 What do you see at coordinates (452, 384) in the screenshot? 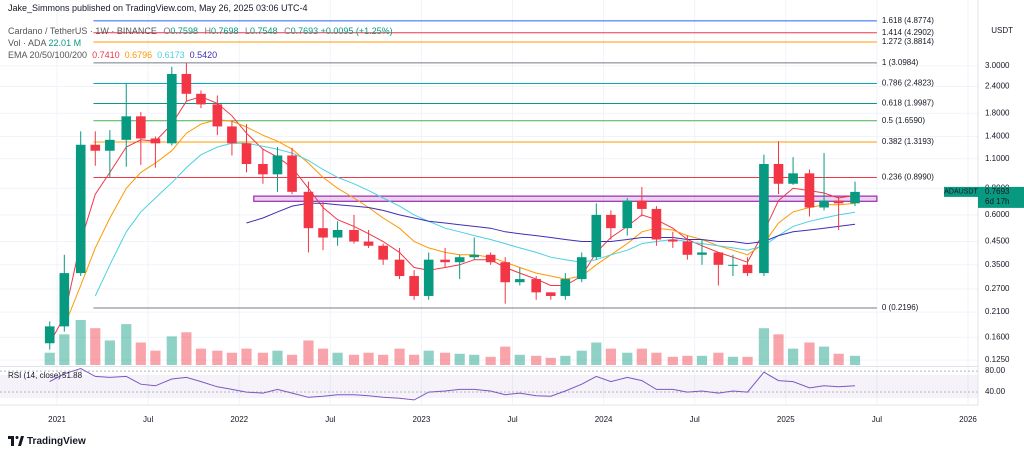
I see `rsi-line` at bounding box center [452, 384].